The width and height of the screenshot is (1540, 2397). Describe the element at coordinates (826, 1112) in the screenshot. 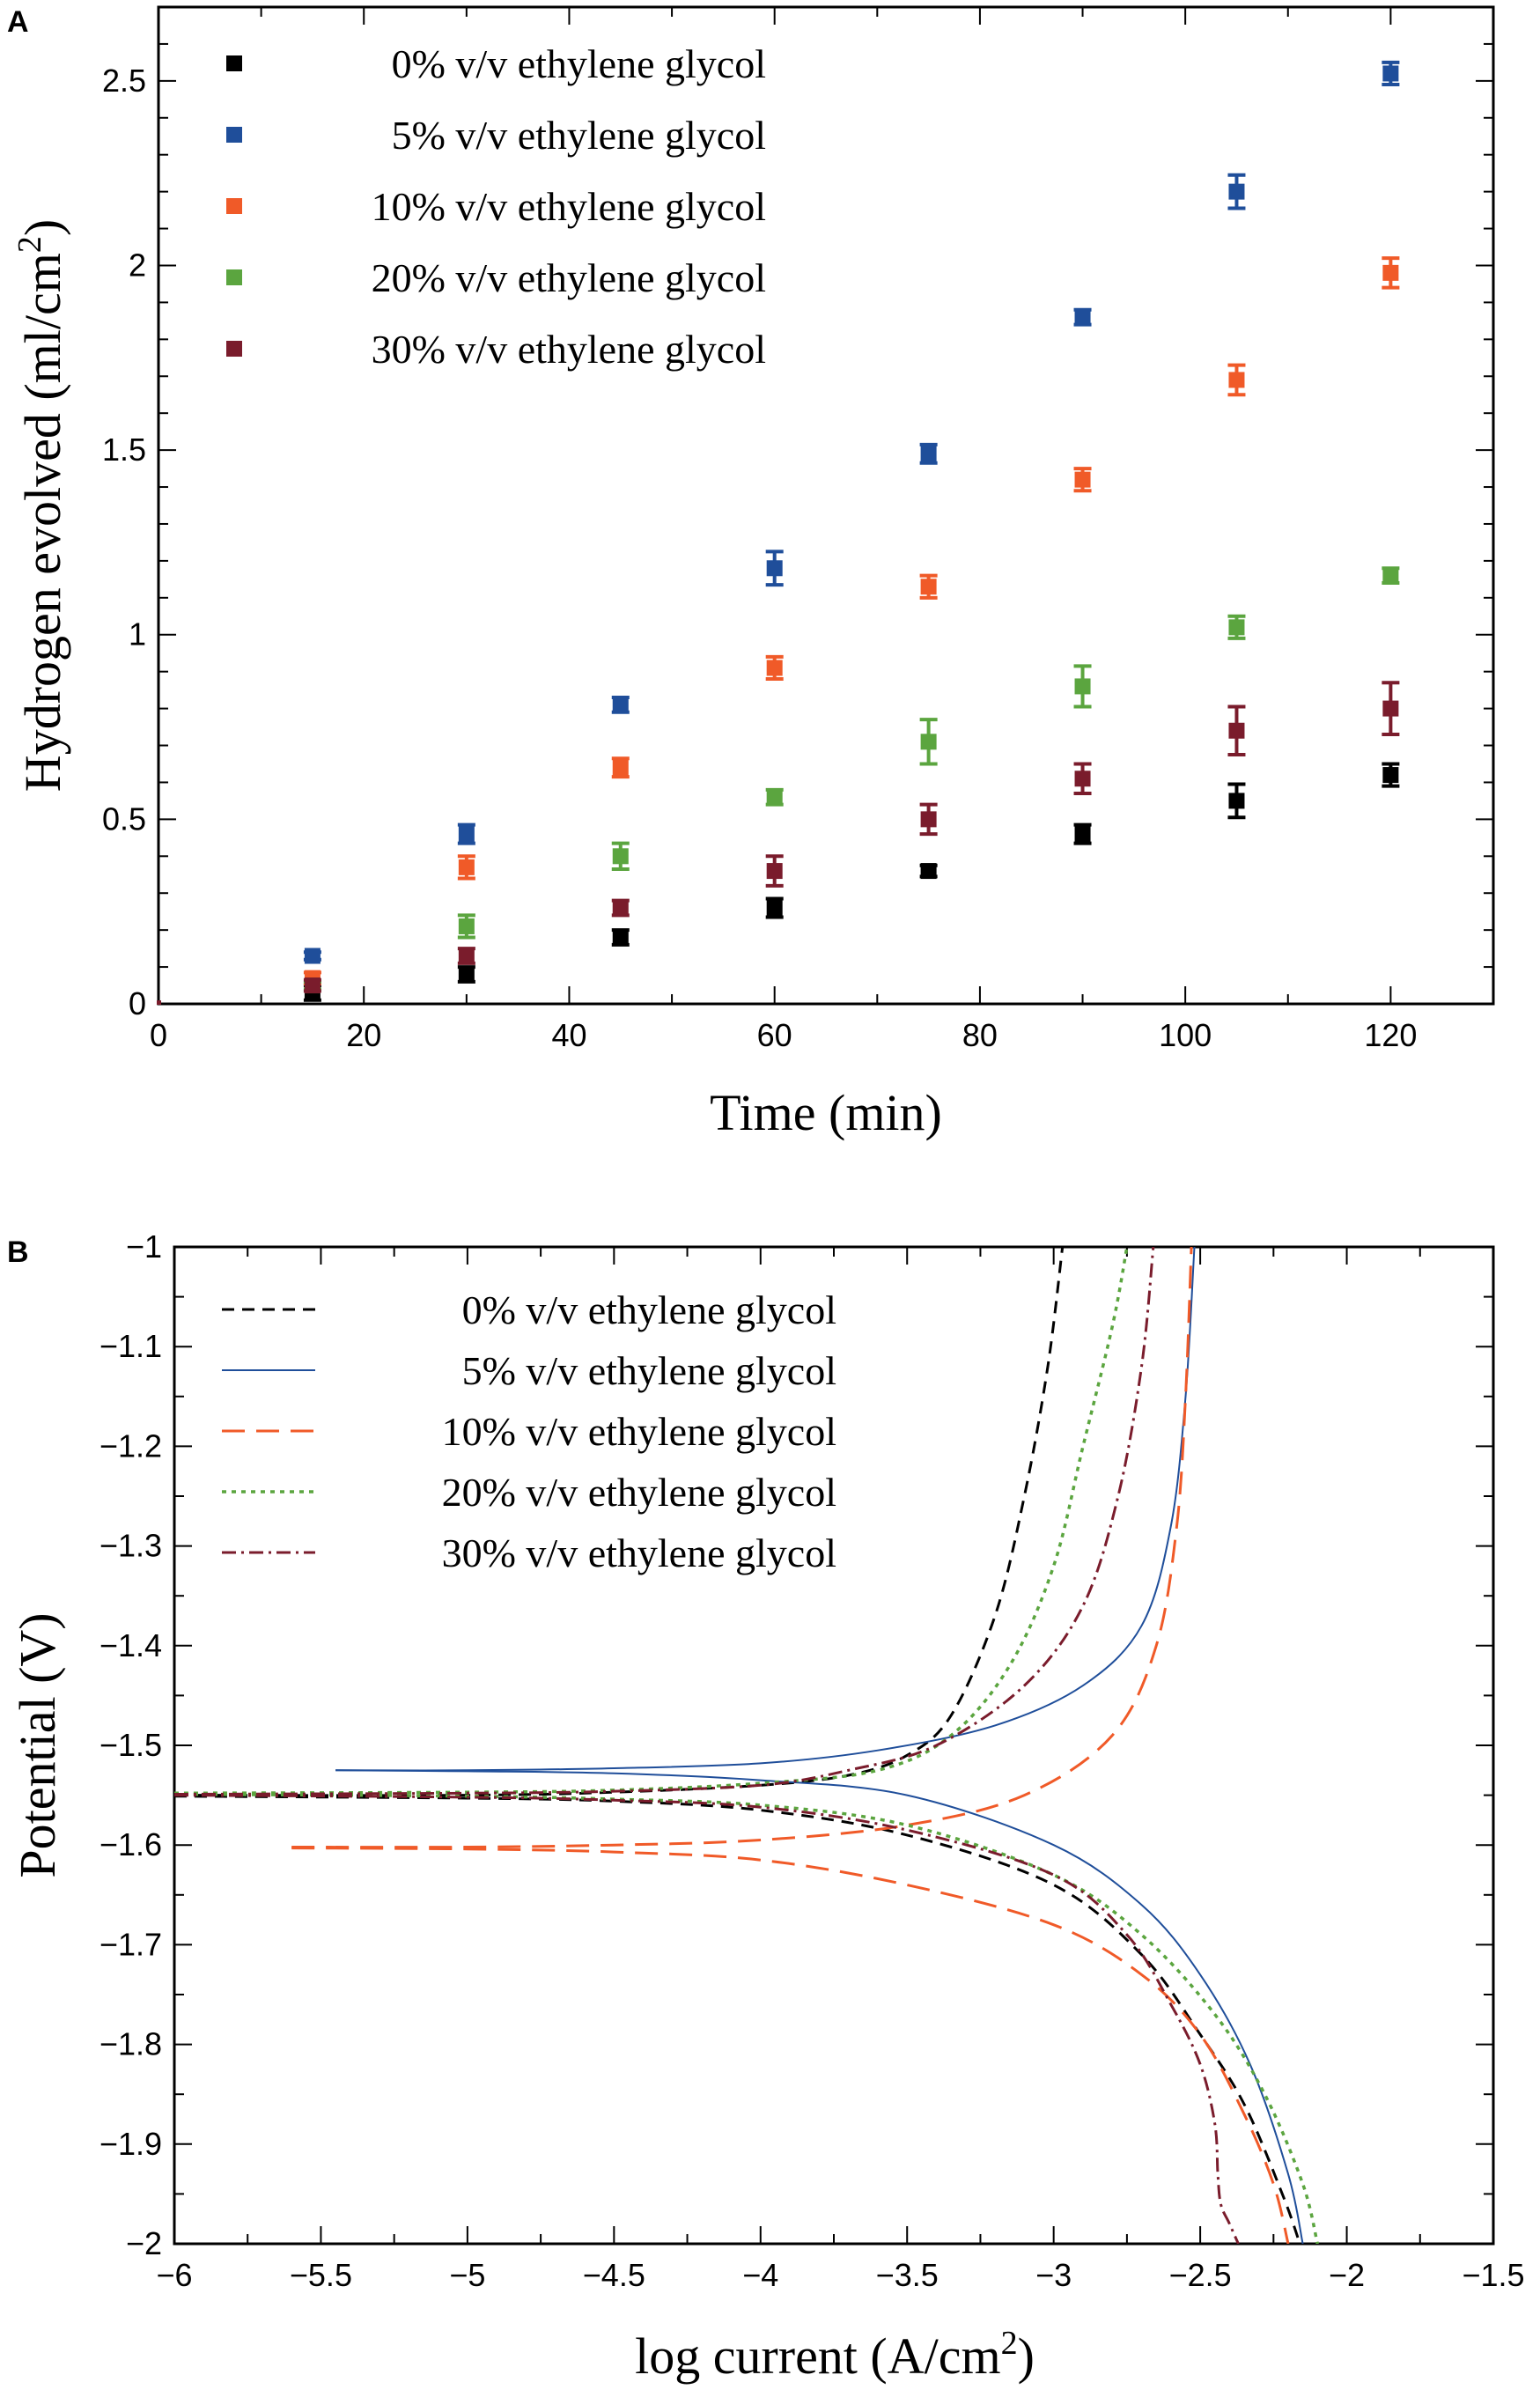

I see `panel-a-x-axis-title: Time (min)` at that location.